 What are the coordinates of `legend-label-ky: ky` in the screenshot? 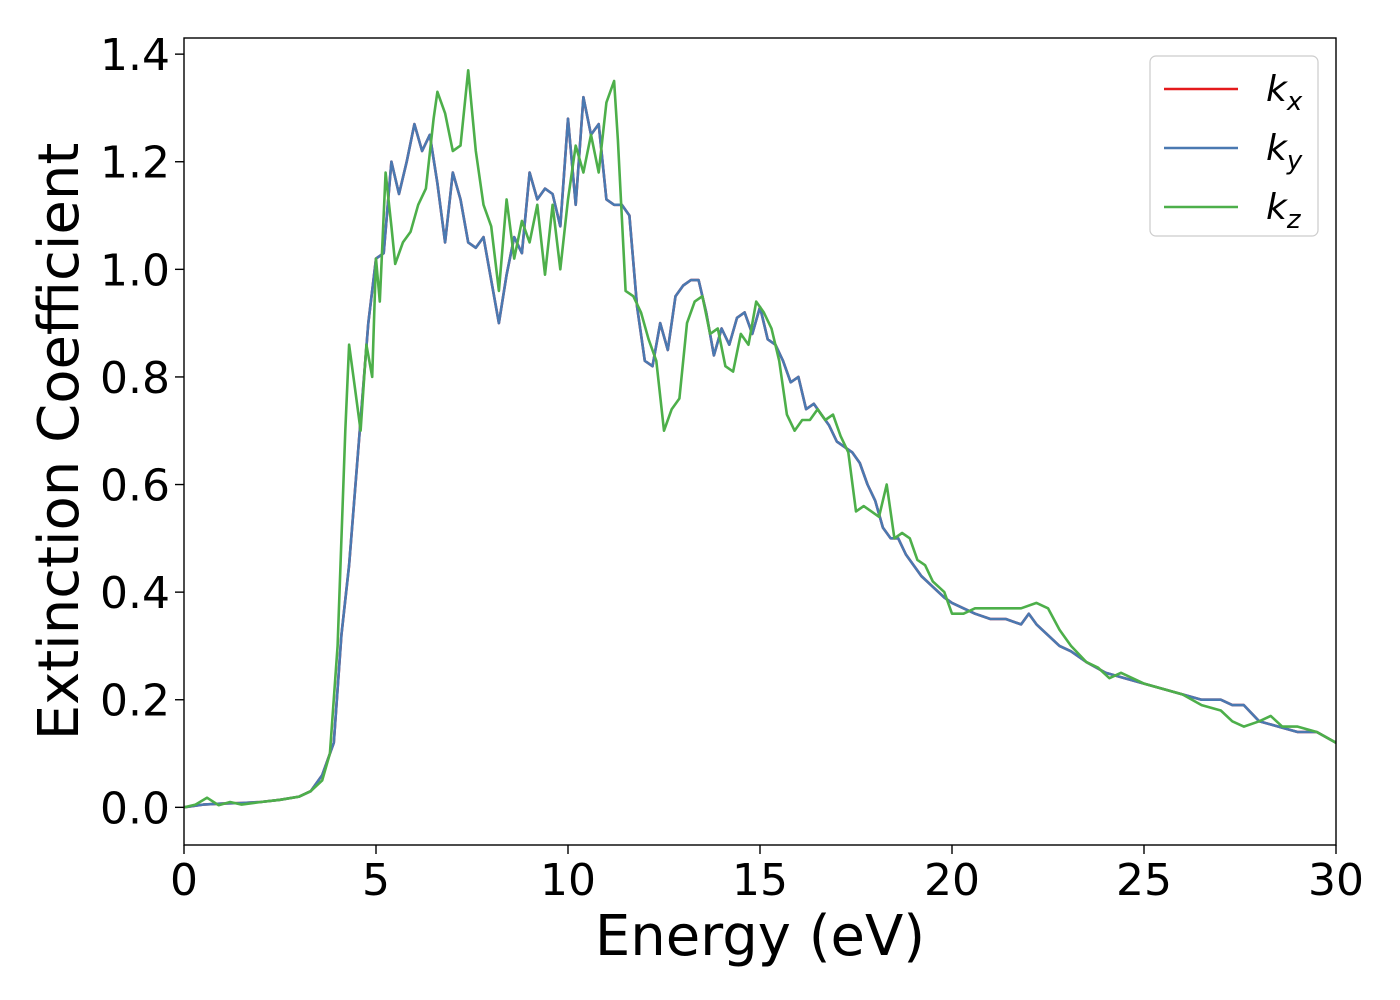 It's located at (1284, 152).